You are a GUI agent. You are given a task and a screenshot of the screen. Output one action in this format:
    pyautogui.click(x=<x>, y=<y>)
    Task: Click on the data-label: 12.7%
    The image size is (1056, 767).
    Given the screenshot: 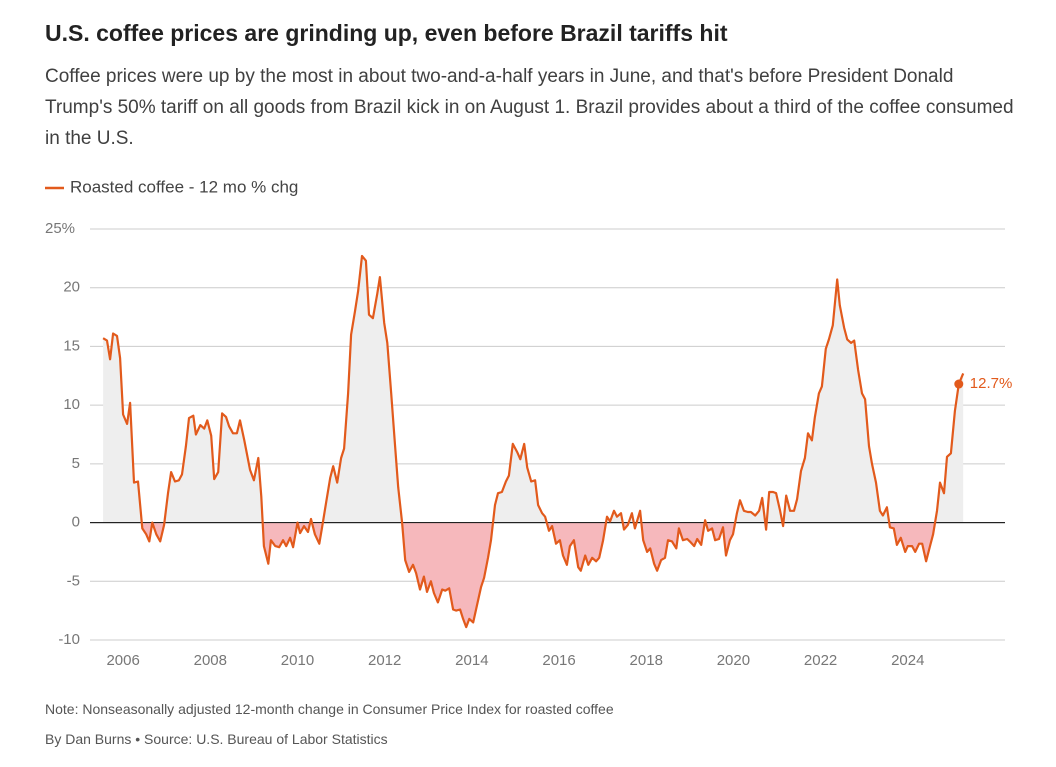 What is the action you would take?
    pyautogui.click(x=991, y=383)
    